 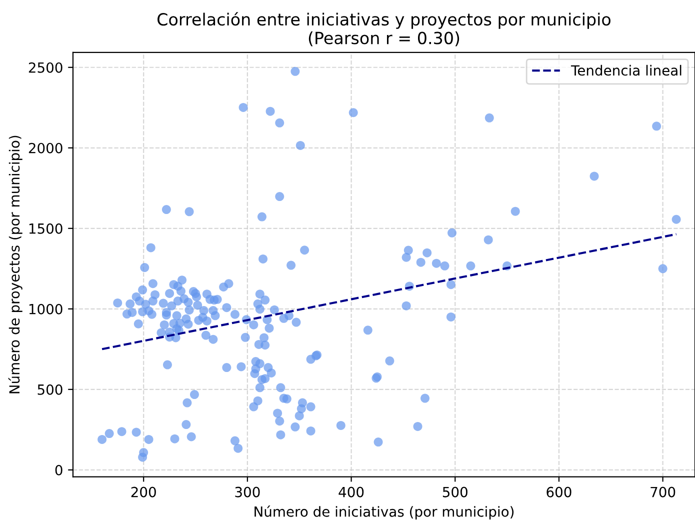 I want to click on y-tick-label: 1500, so click(x=45, y=228).